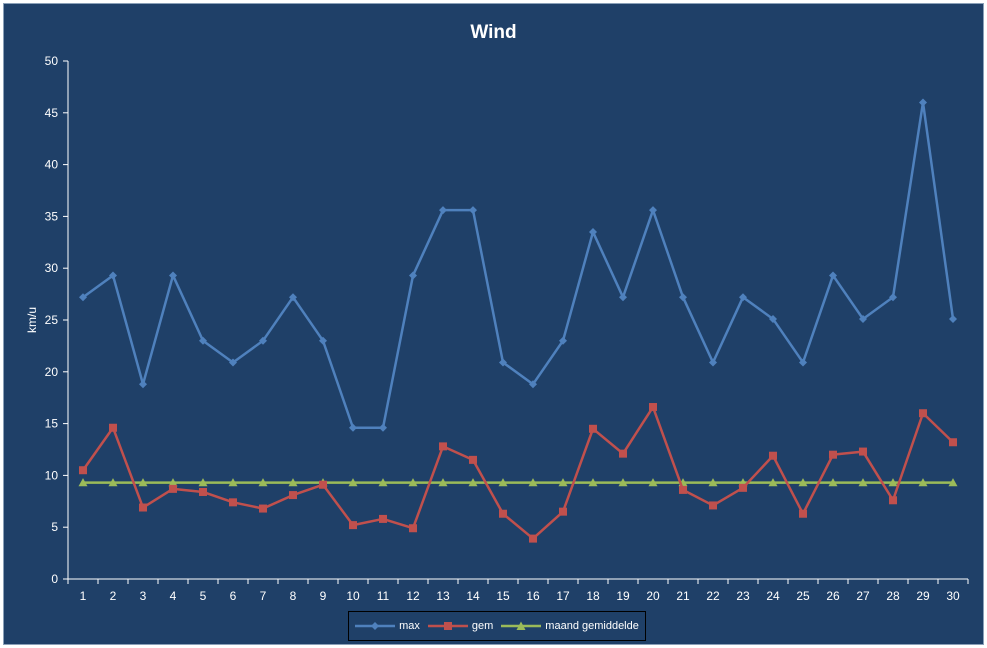 The width and height of the screenshot is (987, 648). Describe the element at coordinates (533, 596) in the screenshot. I see `x-tick-label: 16` at that location.